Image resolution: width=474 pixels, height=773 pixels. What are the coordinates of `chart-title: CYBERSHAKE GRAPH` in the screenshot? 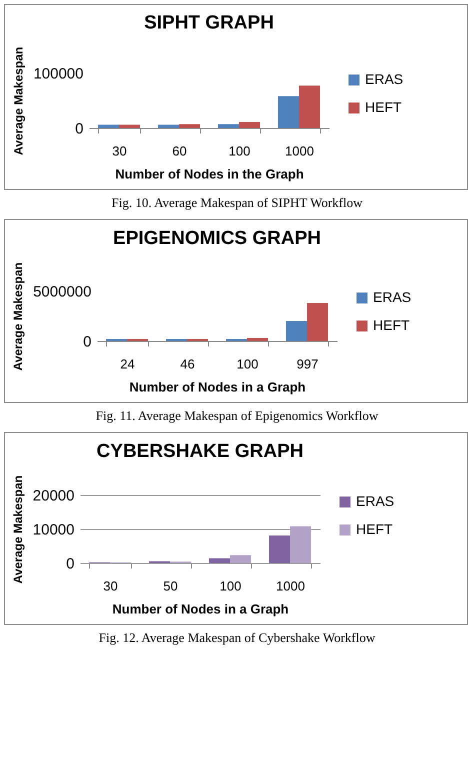 It's located at (200, 451).